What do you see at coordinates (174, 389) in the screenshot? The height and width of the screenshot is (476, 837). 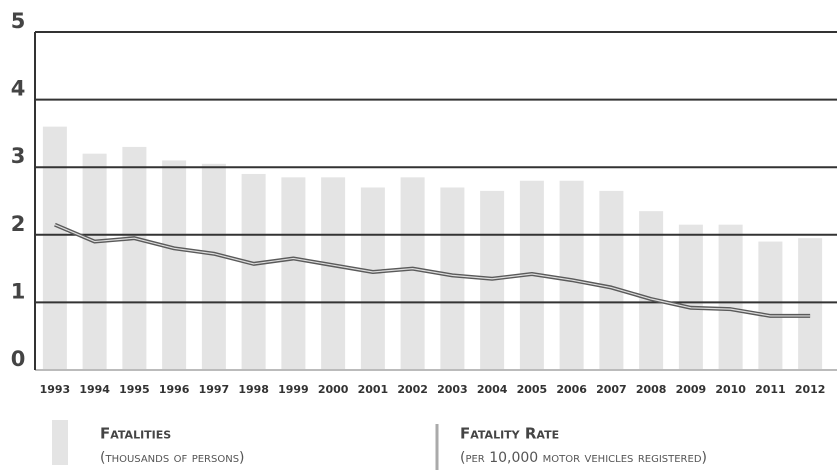 I see `x-tick-label: 1996` at bounding box center [174, 389].